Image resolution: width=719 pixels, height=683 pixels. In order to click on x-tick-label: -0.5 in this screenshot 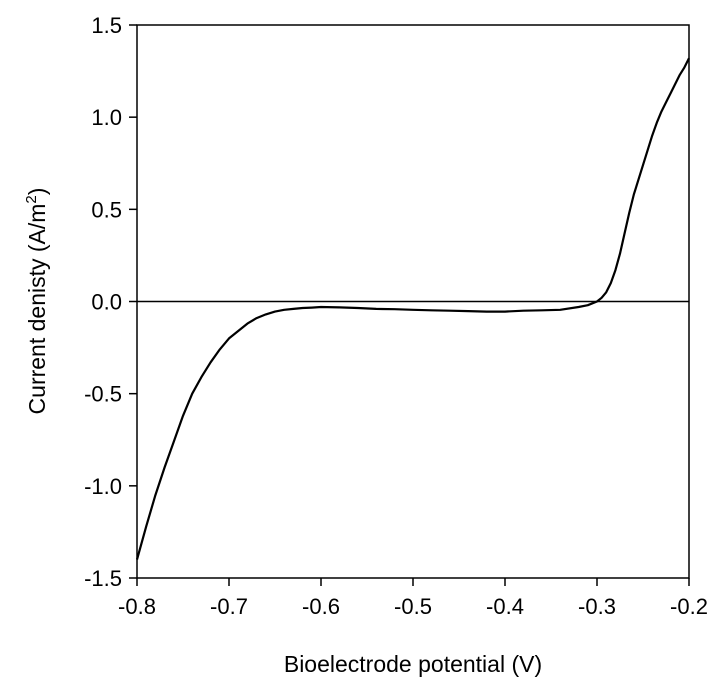, I will do `click(413, 606)`.